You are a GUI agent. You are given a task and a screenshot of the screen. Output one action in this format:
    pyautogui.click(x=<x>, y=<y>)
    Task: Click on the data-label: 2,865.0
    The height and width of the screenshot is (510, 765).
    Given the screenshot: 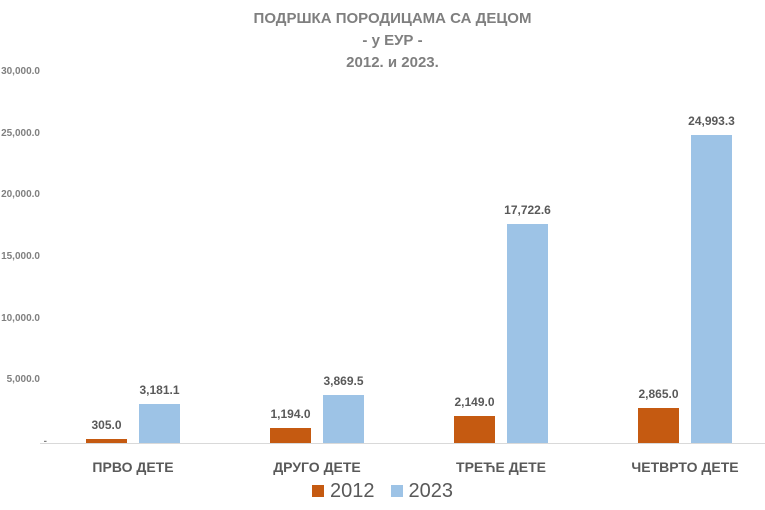 What is the action you would take?
    pyautogui.click(x=658, y=393)
    